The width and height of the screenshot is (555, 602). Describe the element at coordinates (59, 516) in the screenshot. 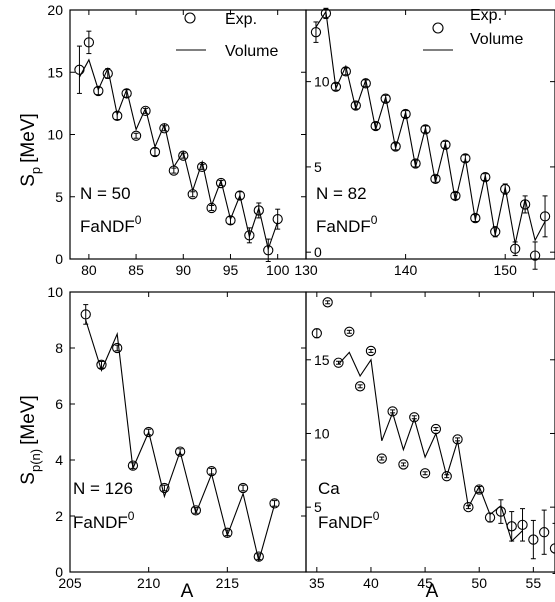

I see `y-tick-label: 2` at that location.